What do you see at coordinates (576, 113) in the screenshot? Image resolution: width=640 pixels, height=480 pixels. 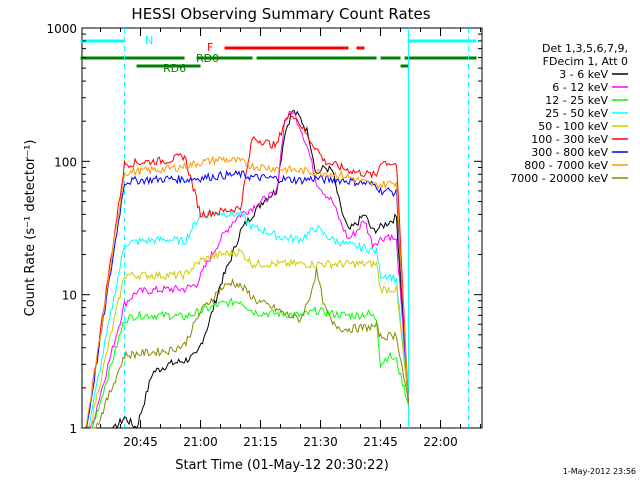 I see `legend-label-3: 25 - 50 keV` at bounding box center [576, 113].